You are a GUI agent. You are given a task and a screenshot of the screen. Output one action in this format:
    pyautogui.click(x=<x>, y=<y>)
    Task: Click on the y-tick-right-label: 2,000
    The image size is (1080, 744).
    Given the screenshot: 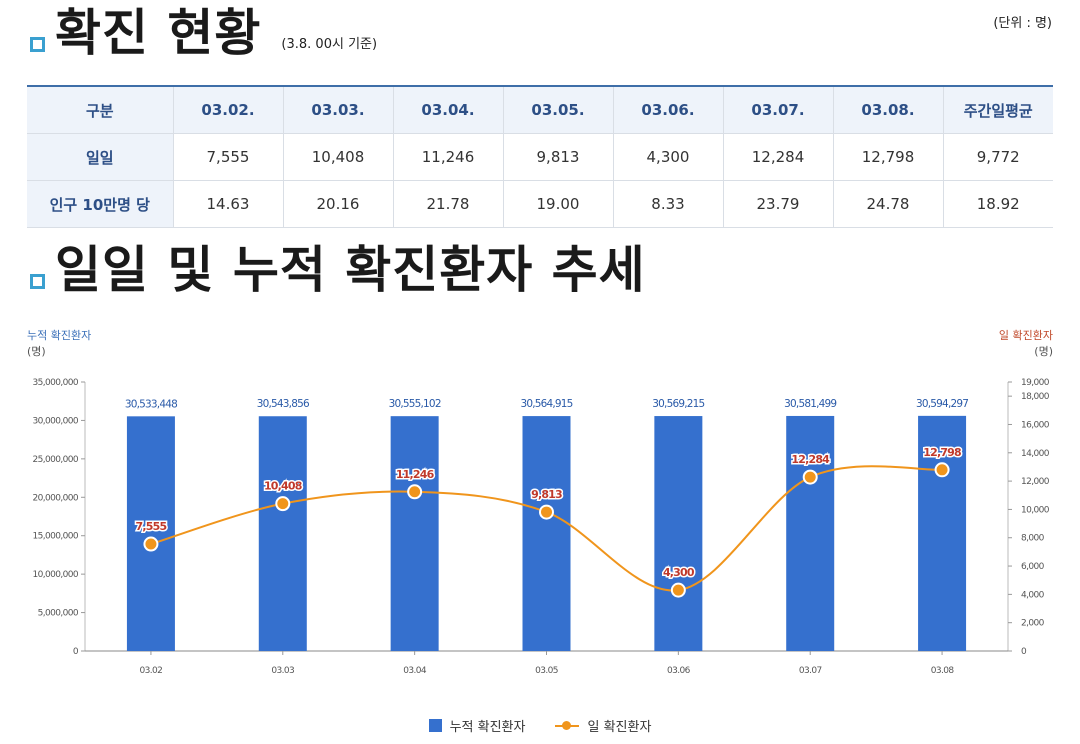 What is the action you would take?
    pyautogui.click(x=1033, y=624)
    